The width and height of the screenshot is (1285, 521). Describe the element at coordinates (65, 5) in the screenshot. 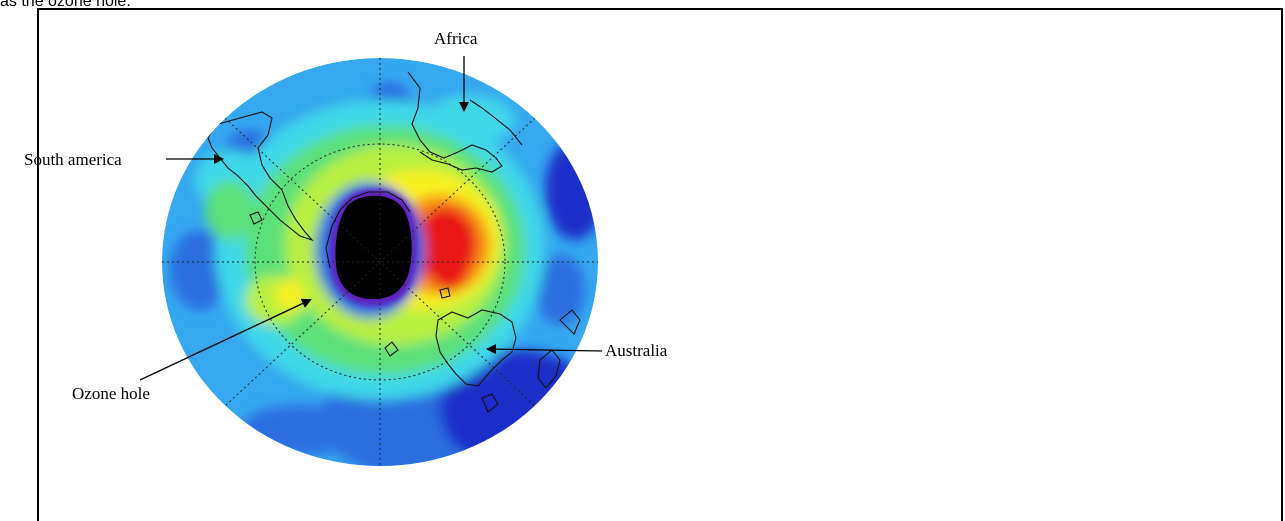

I see `caption-fragment: as the ozone hole.` at that location.